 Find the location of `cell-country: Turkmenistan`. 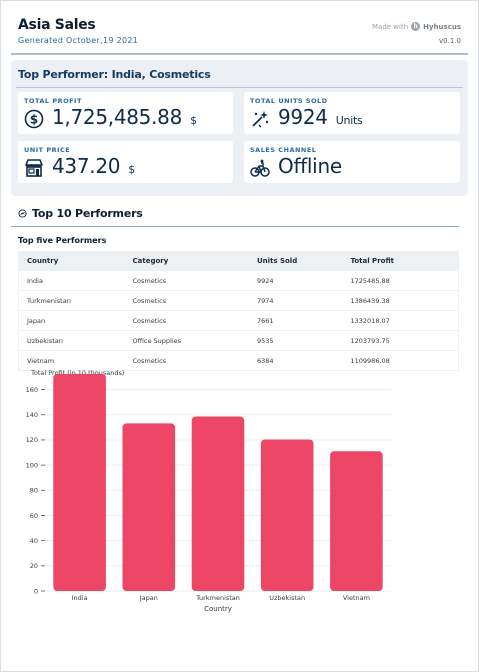

cell-country: Turkmenistan is located at coordinates (49, 300).